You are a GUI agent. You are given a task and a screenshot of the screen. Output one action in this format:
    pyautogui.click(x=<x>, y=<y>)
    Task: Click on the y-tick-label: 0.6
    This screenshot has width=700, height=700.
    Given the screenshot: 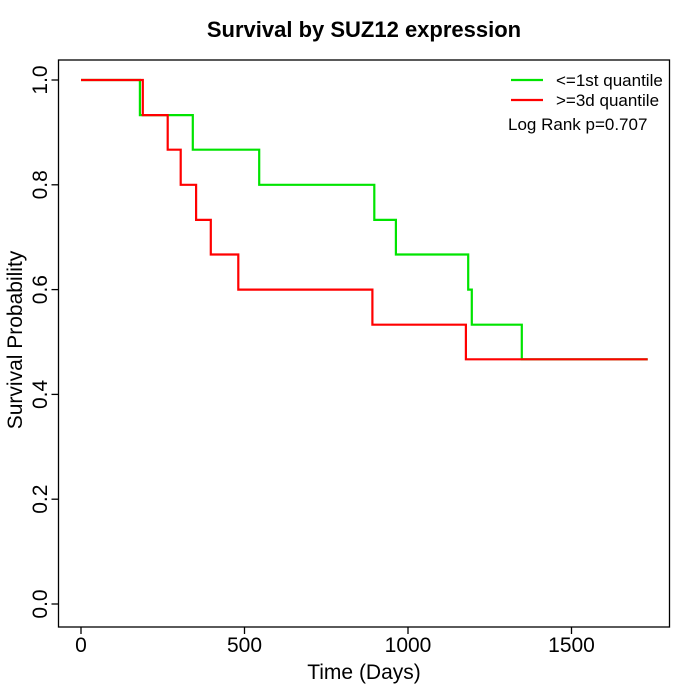 What is the action you would take?
    pyautogui.click(x=40, y=289)
    